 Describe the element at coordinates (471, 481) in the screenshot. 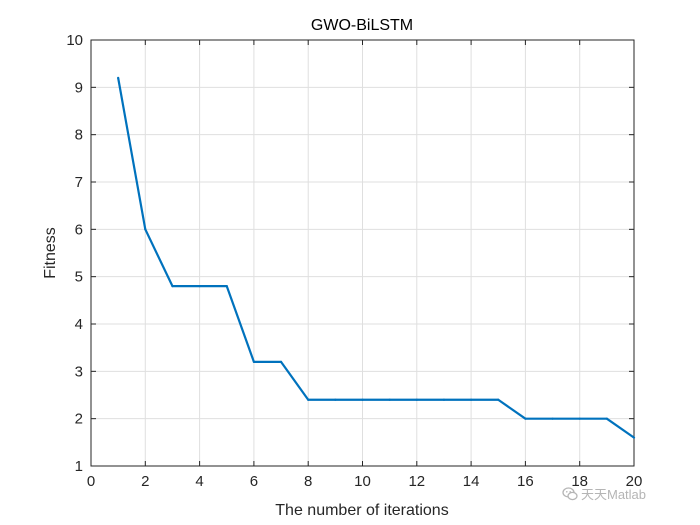

I see `x-tick-label: 14` at that location.